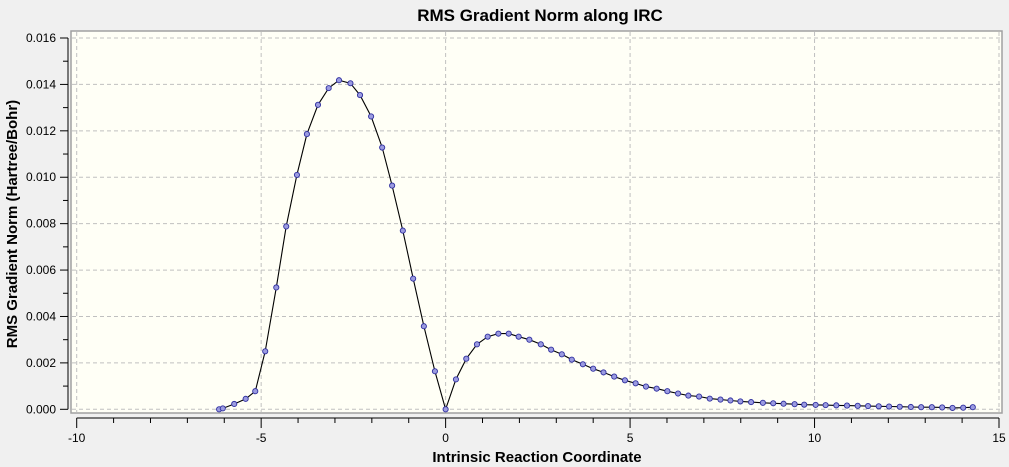 Image resolution: width=1009 pixels, height=467 pixels. What do you see at coordinates (41, 270) in the screenshot?
I see `y-tick-label: 0.006` at bounding box center [41, 270].